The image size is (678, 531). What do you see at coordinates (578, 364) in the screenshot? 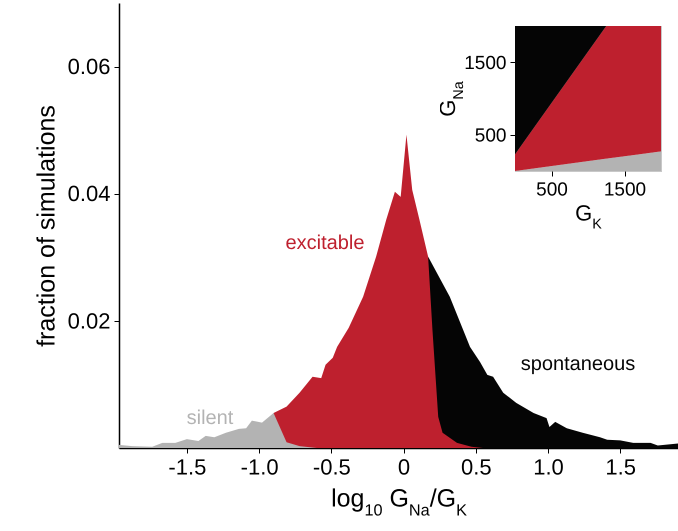
I see `series-label: spontaneous` at bounding box center [578, 364].